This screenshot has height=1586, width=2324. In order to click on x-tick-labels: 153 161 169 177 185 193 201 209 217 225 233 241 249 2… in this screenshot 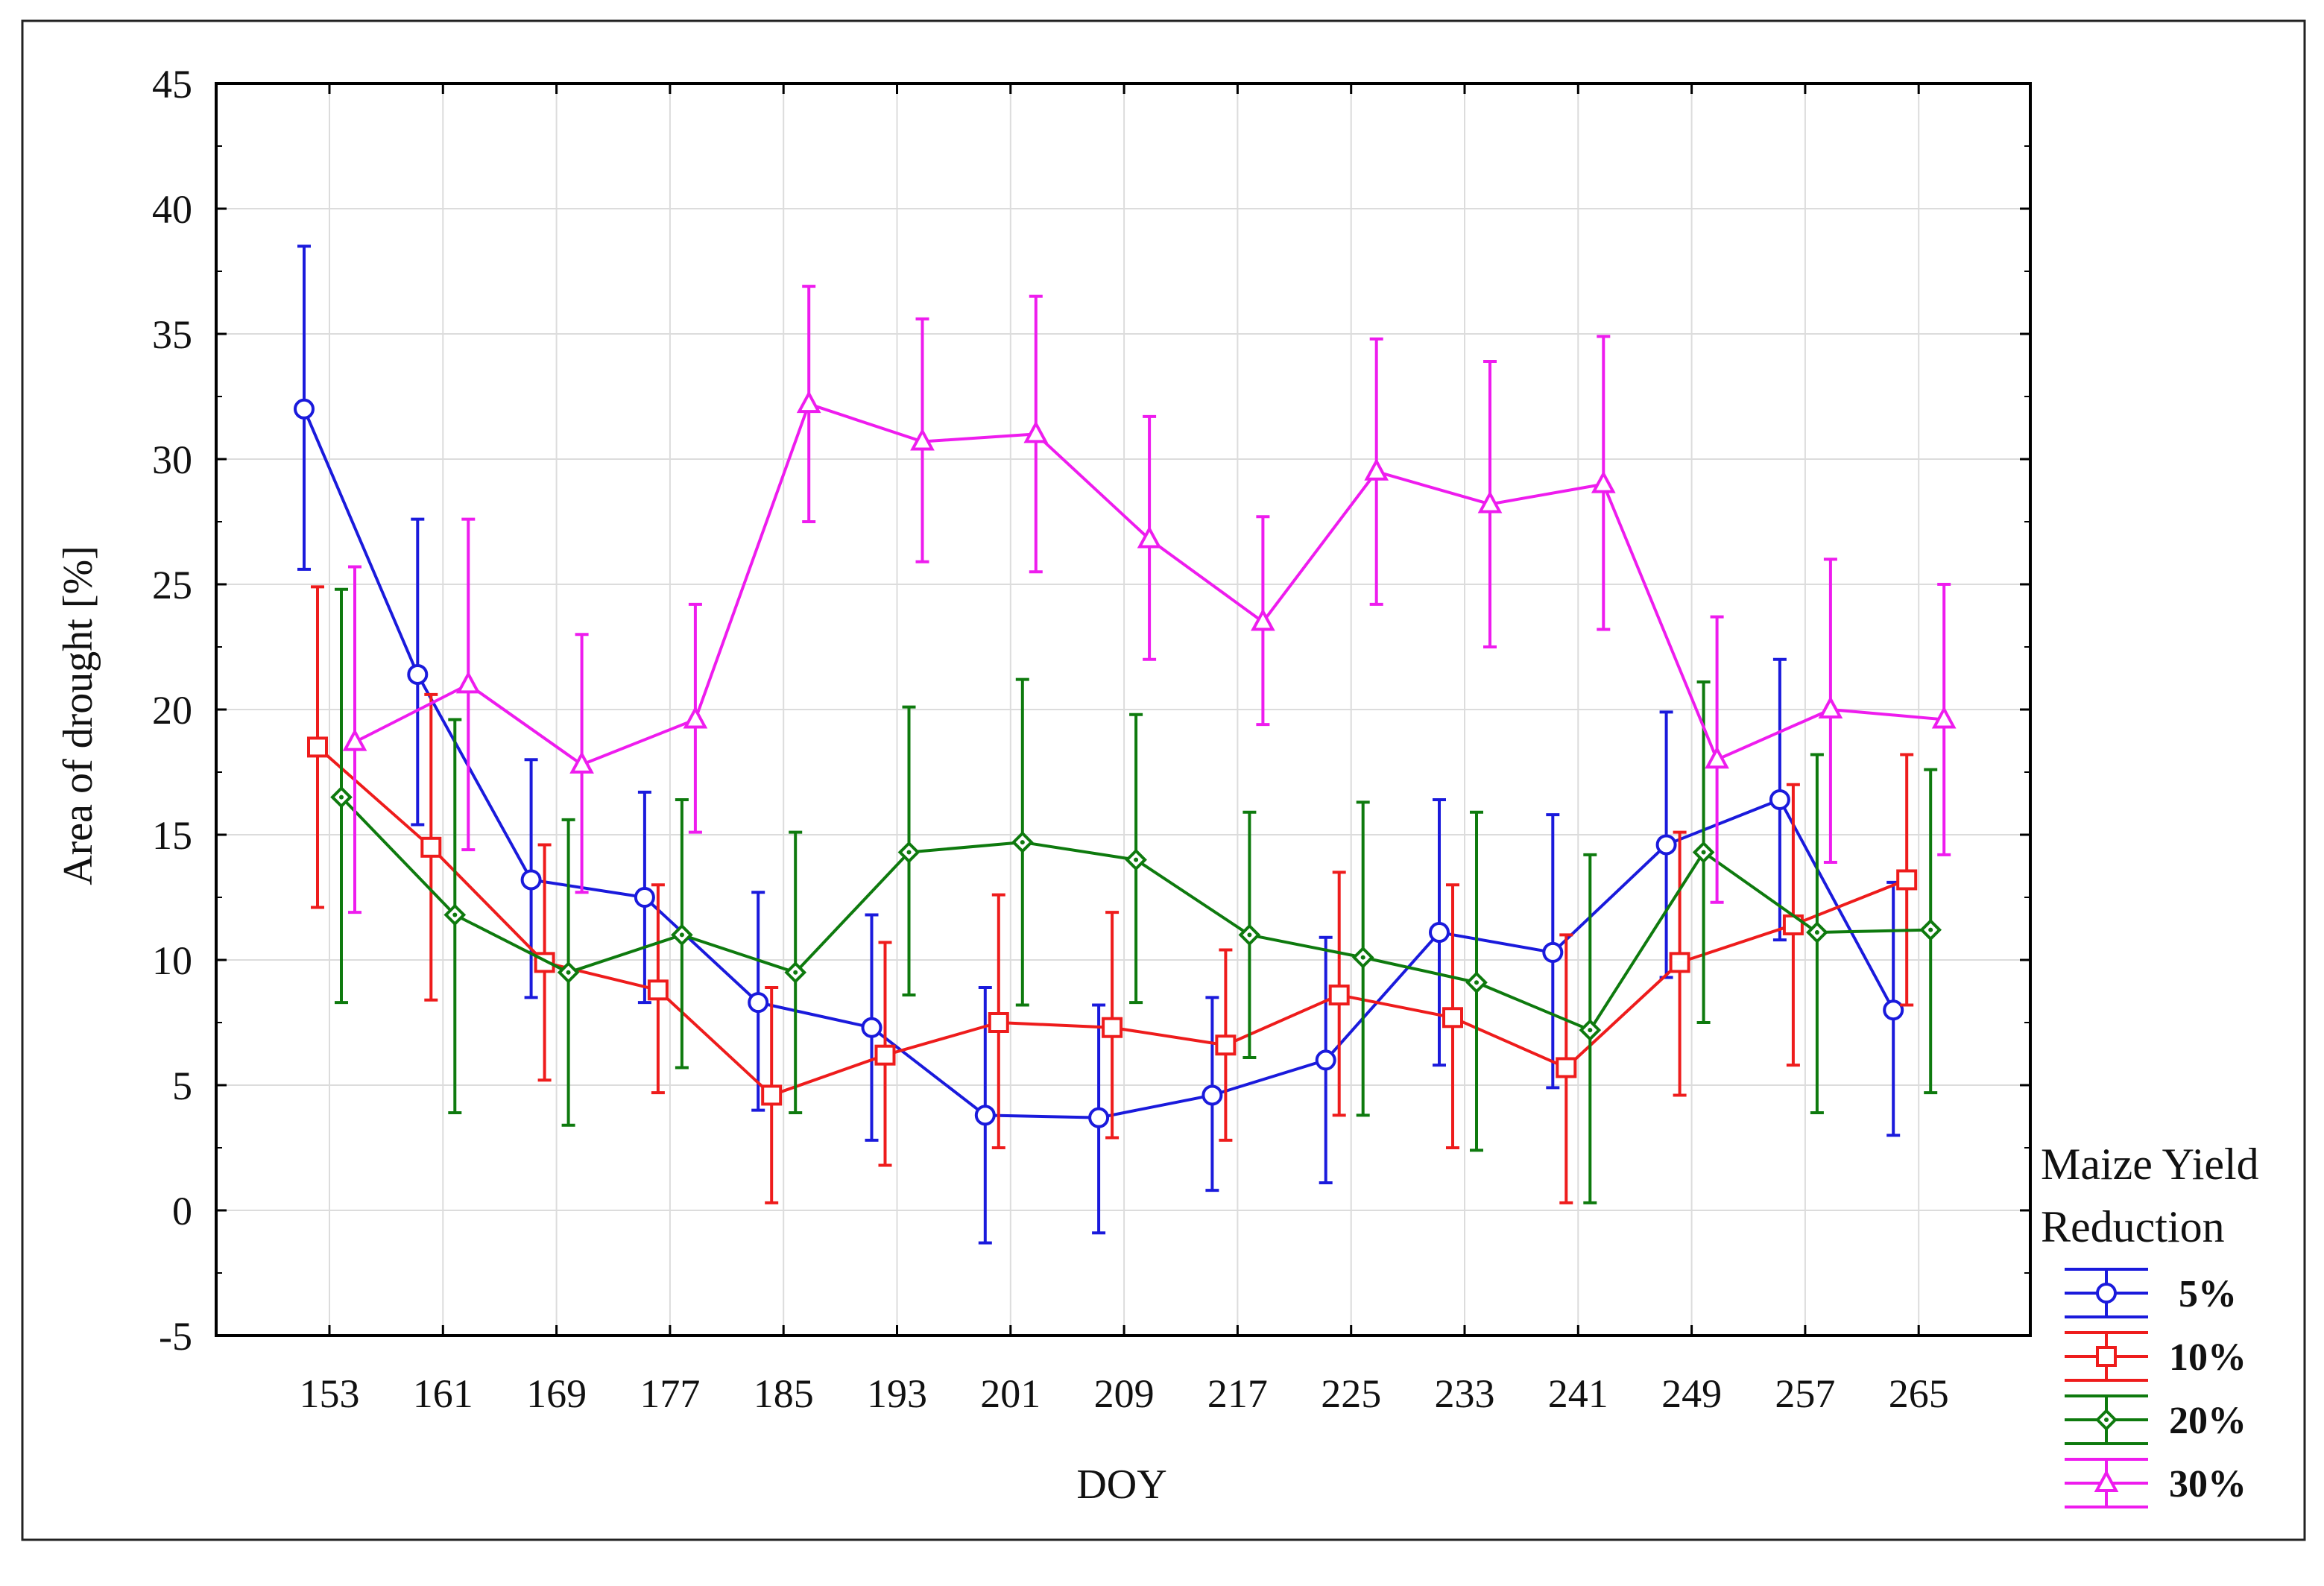, I will do `click(1124, 1393)`.